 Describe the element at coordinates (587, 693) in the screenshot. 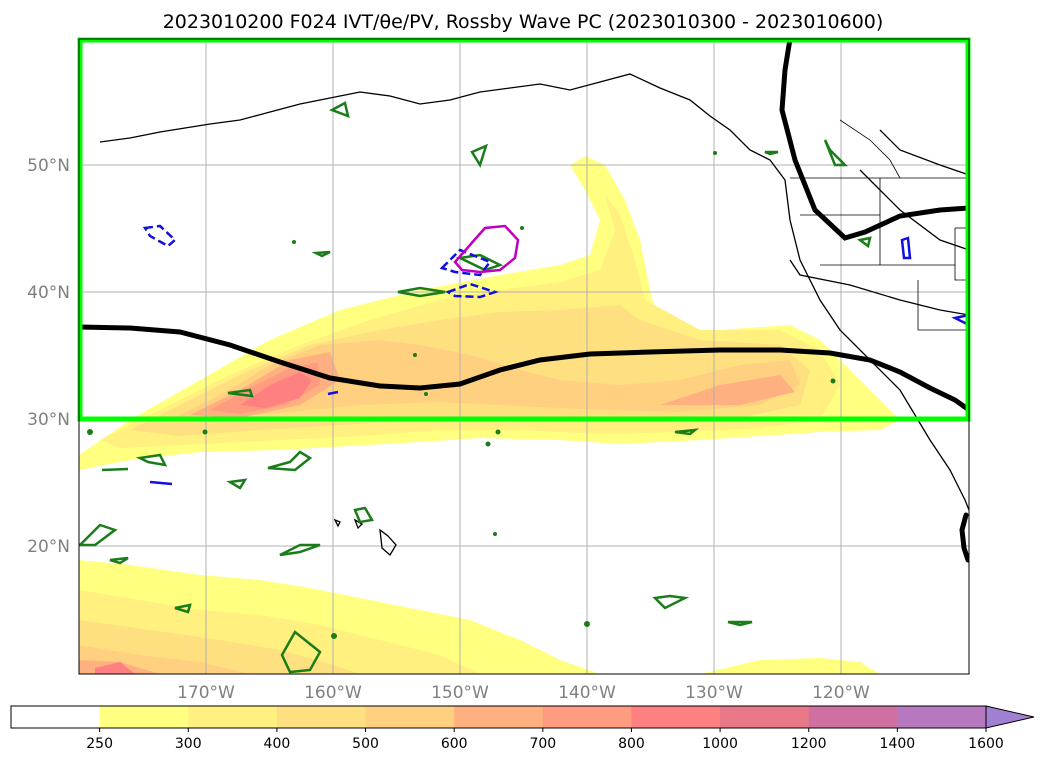

I see `lon-label: 140°W` at that location.